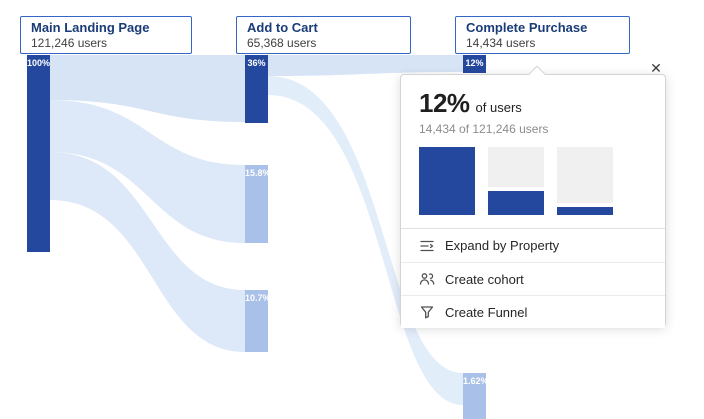 The width and height of the screenshot is (704, 419). What do you see at coordinates (38, 153) in the screenshot?
I see `node-landing-100: 100%` at bounding box center [38, 153].